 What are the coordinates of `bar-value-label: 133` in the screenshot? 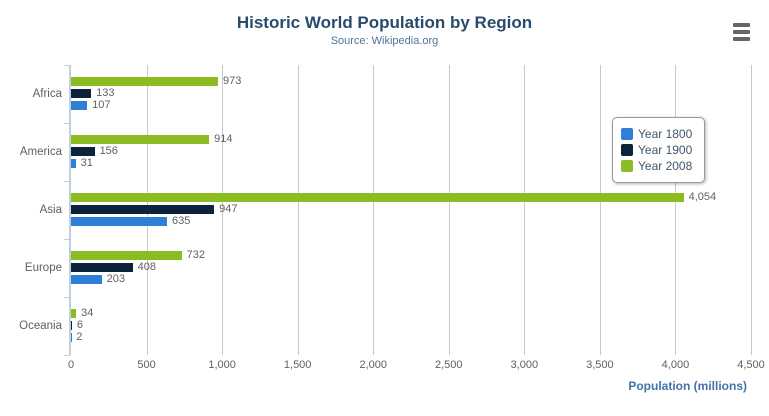 It's located at (105, 92).